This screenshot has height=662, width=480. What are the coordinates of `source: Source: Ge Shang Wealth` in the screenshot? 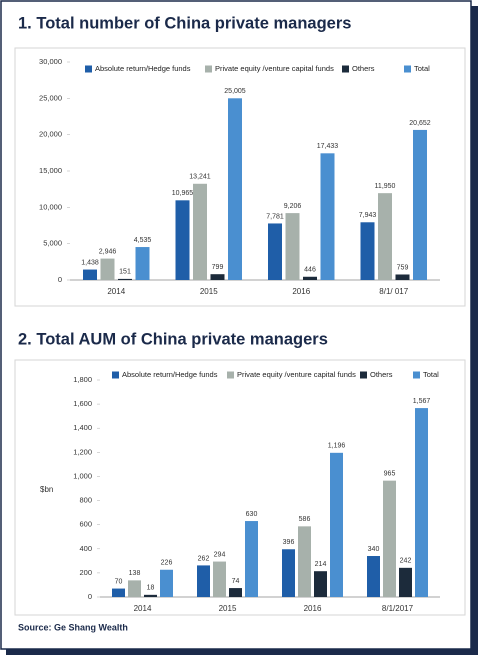 It's located at (73, 627).